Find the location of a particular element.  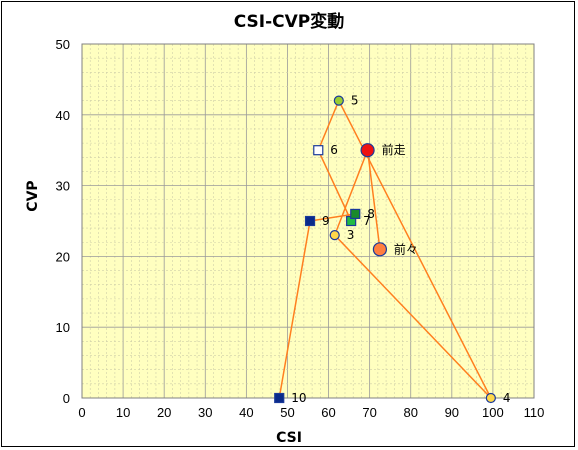

data-point-label: 5 is located at coordinates (355, 101).